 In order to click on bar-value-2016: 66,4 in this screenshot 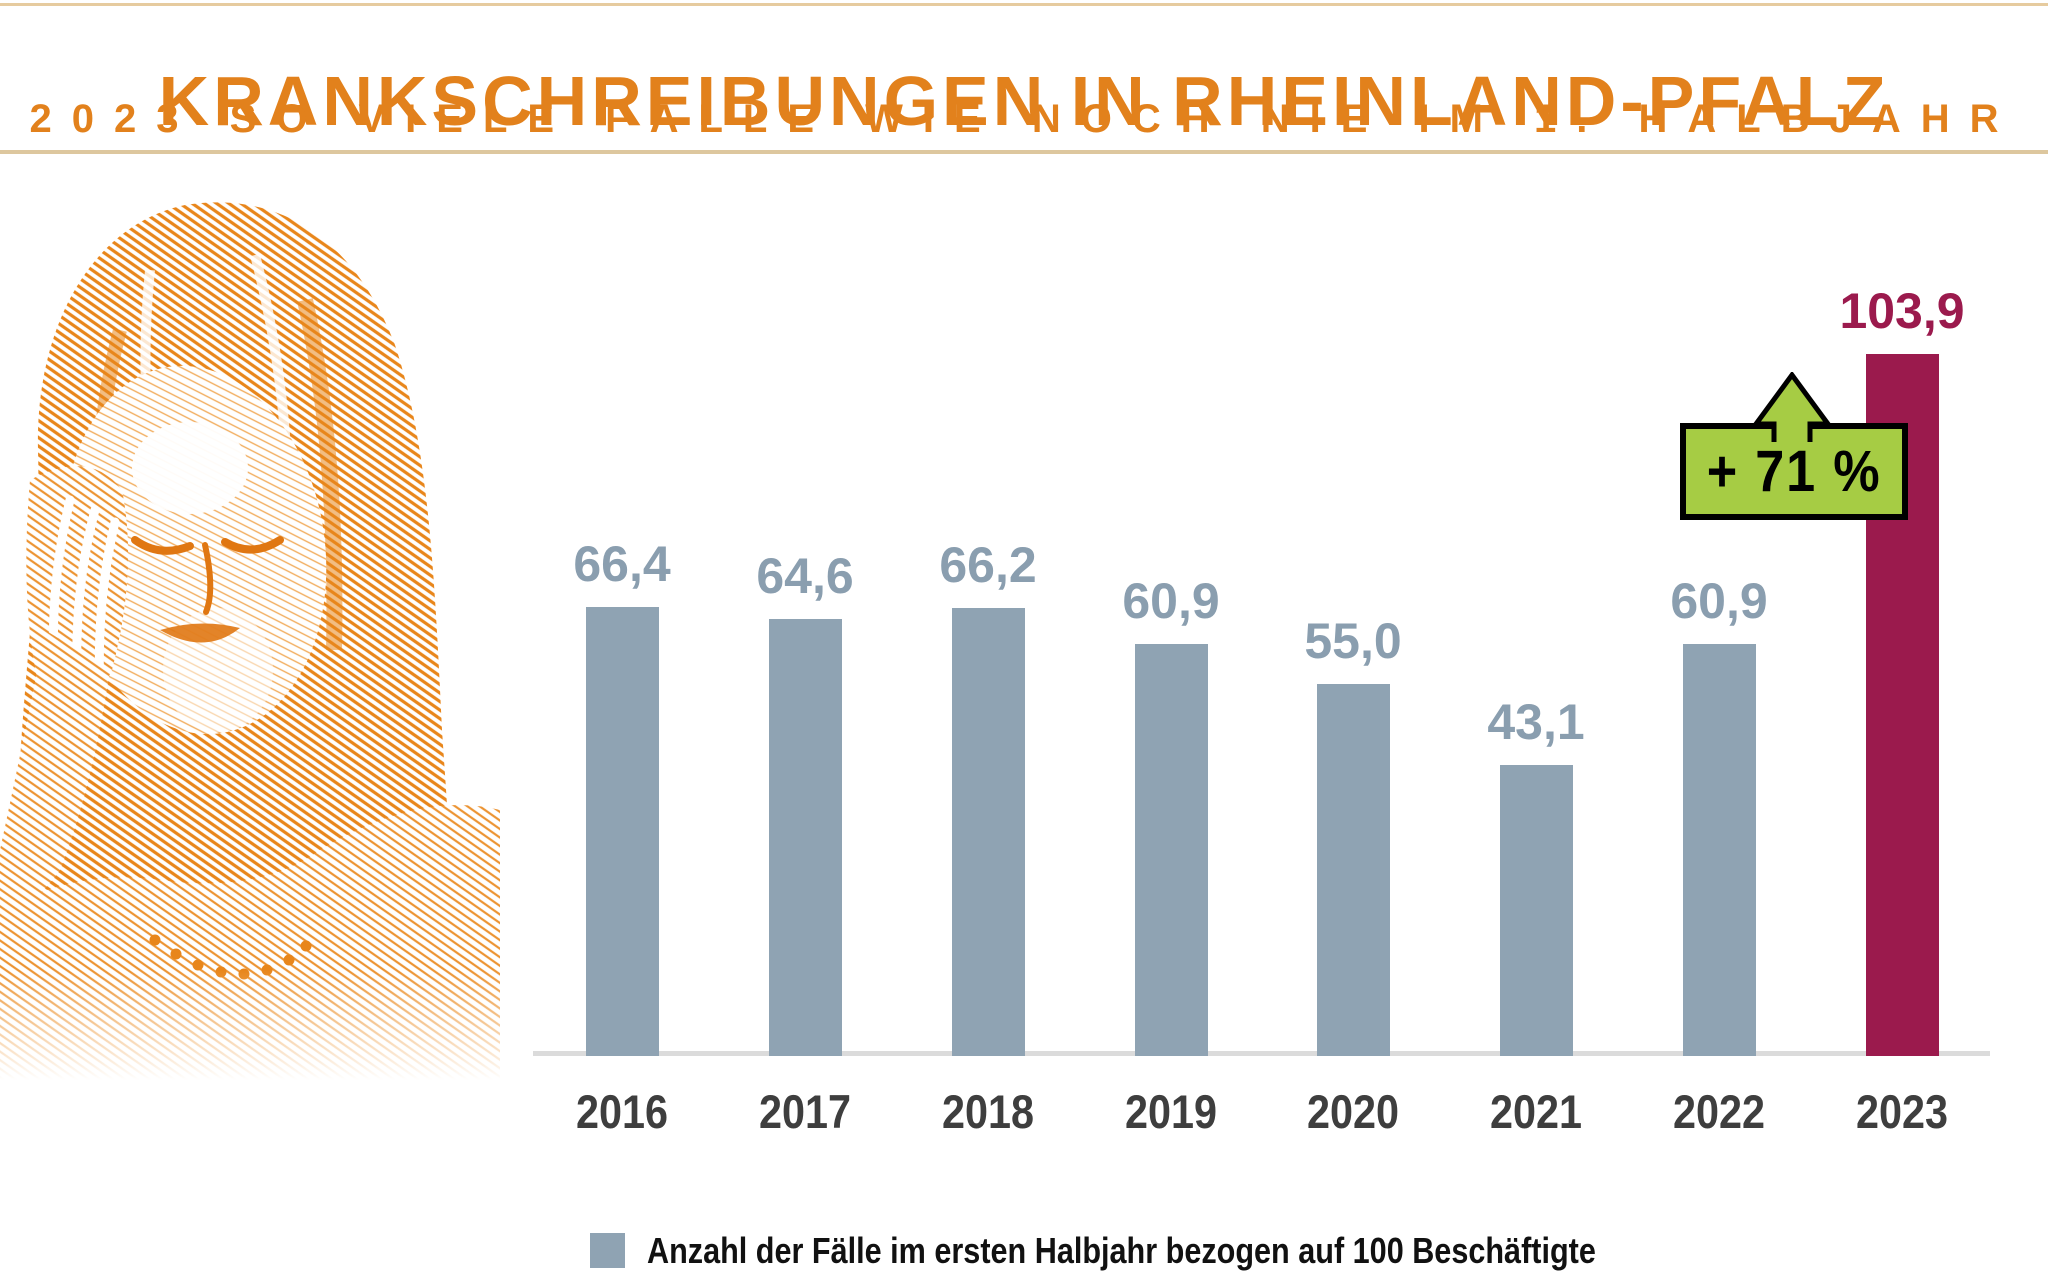, I will do `click(622, 564)`.